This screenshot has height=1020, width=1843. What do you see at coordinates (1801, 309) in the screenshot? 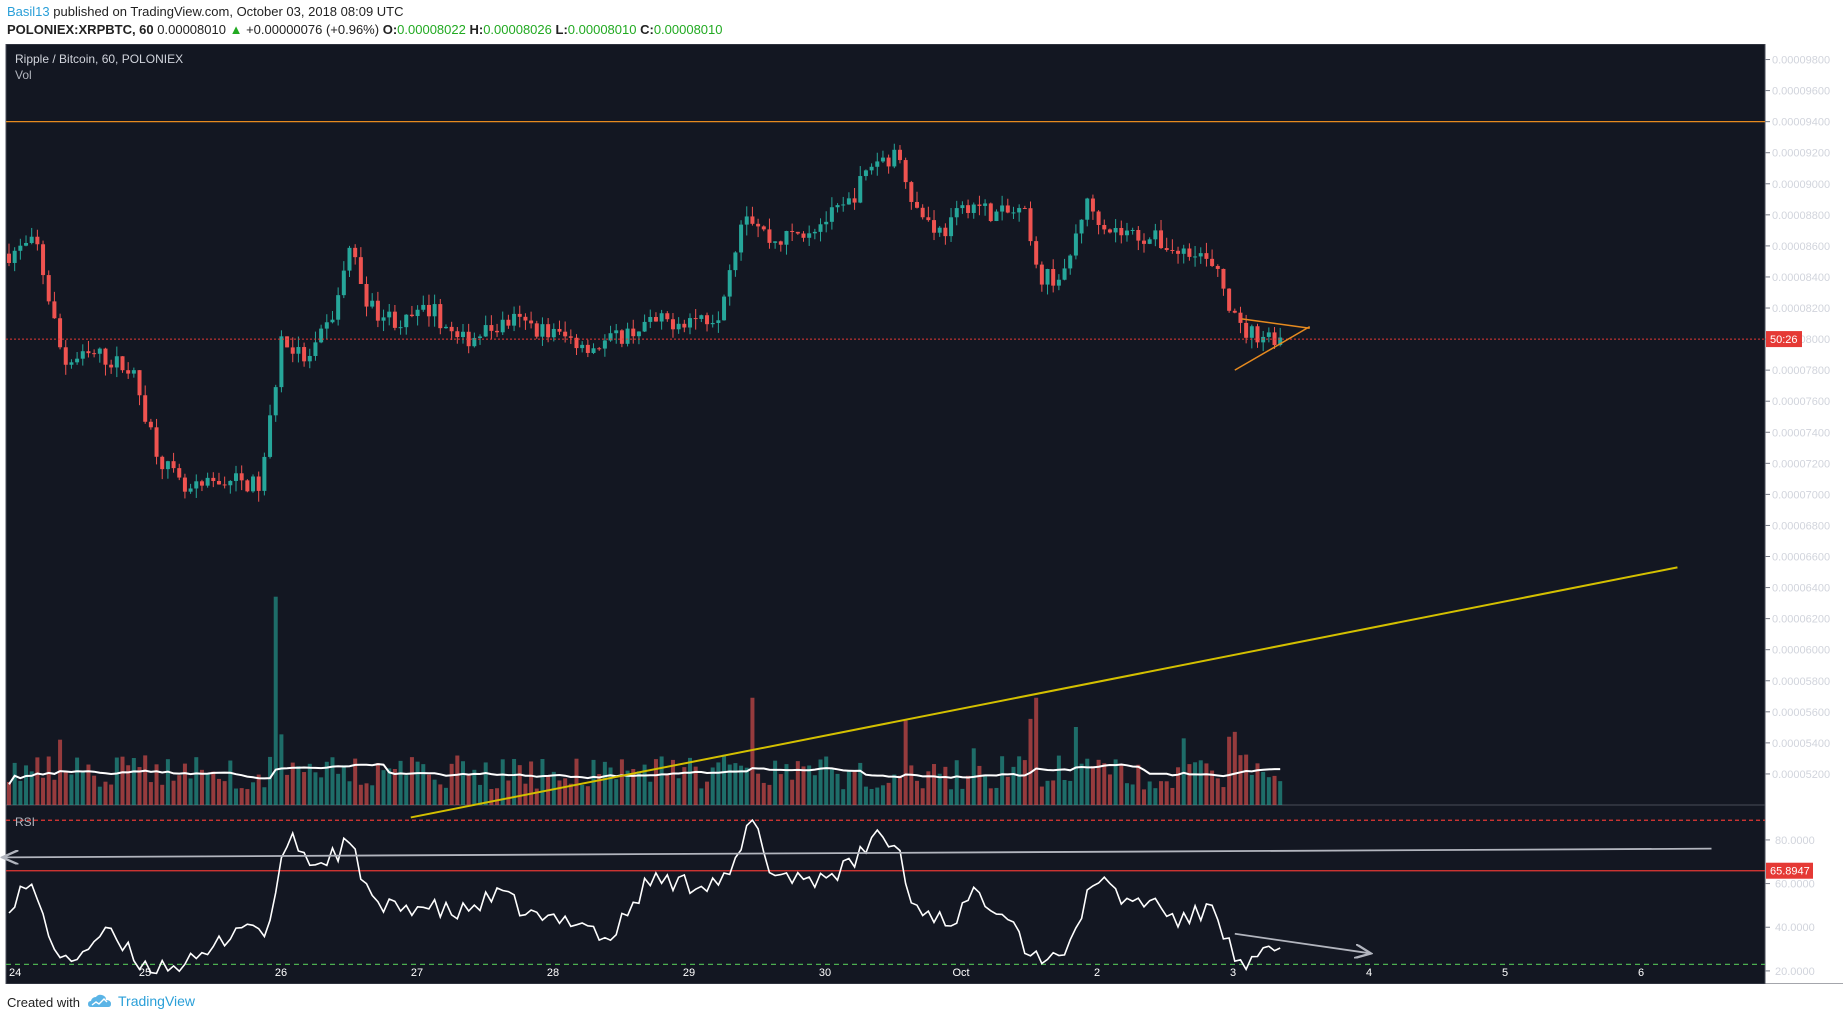
I see `price-tick-label: 0.00008200` at bounding box center [1801, 309].